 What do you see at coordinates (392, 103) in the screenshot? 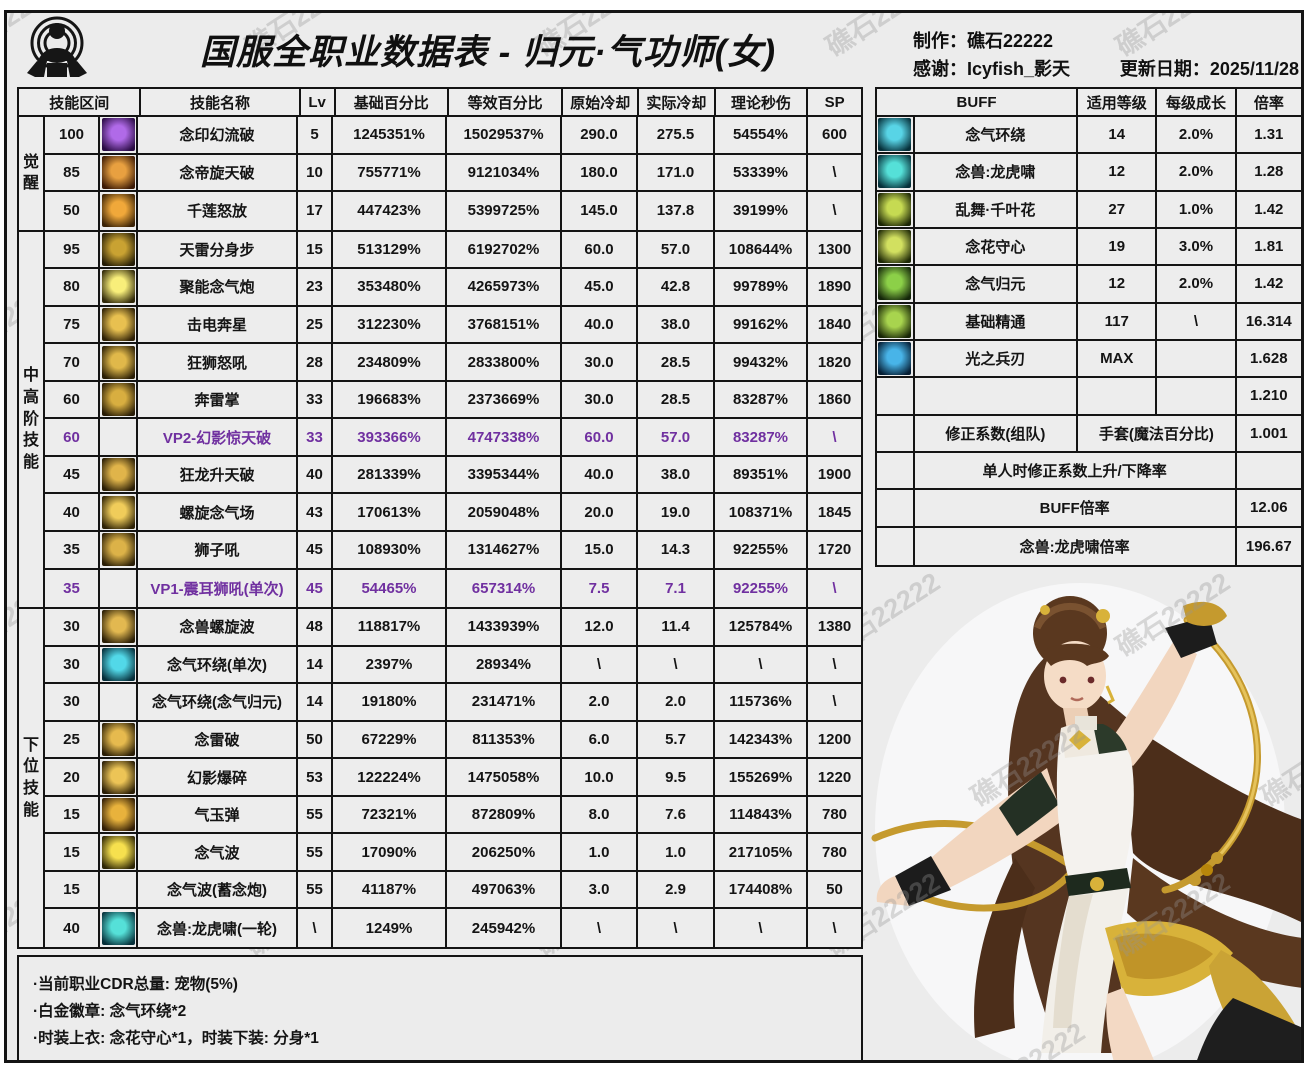
I see `col-header-base: 基础百分比` at bounding box center [392, 103].